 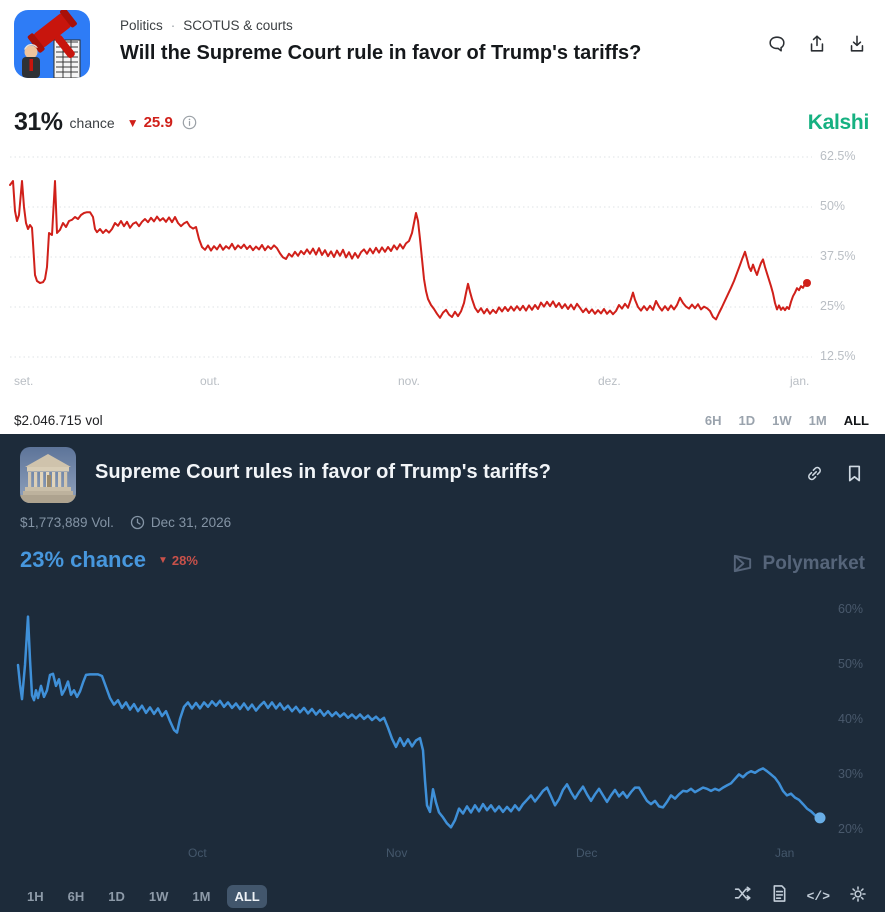 I want to click on polymarket-watermark: Polymarket, so click(x=798, y=563).